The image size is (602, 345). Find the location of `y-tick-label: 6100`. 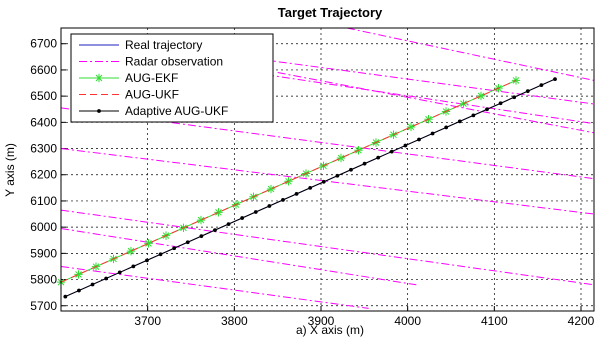

y-tick-label: 6100 is located at coordinates (43, 201).